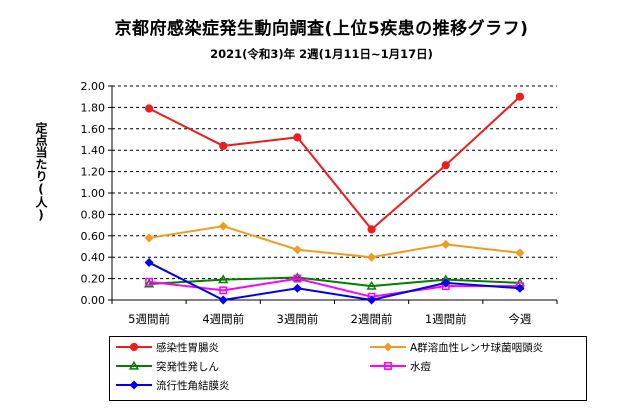 Image resolution: width=643 pixels, height=415 pixels. I want to click on legend-item: A群溶血性レンサ球菌咽頭炎, so click(455, 347).